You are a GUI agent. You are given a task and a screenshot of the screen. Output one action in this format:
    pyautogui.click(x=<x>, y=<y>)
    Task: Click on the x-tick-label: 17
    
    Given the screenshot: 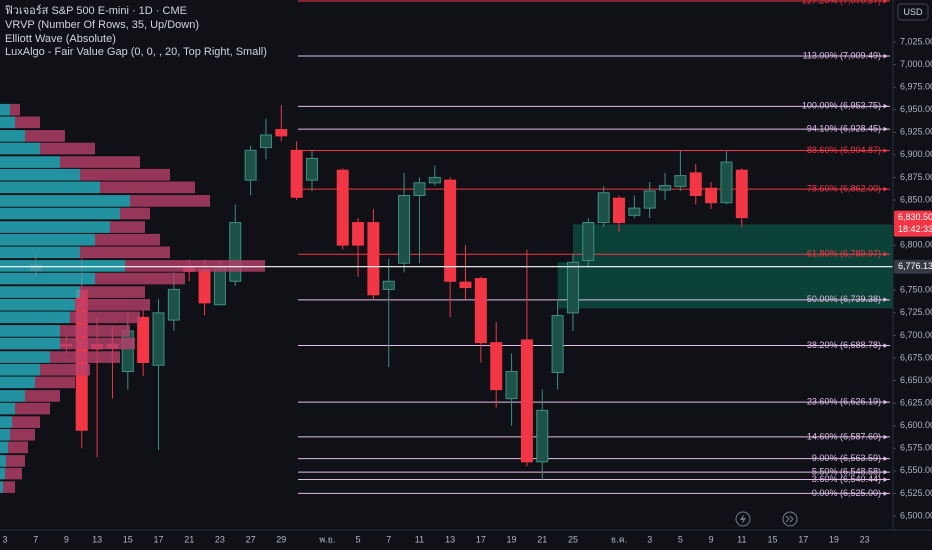 What is the action you would take?
    pyautogui.click(x=158, y=539)
    